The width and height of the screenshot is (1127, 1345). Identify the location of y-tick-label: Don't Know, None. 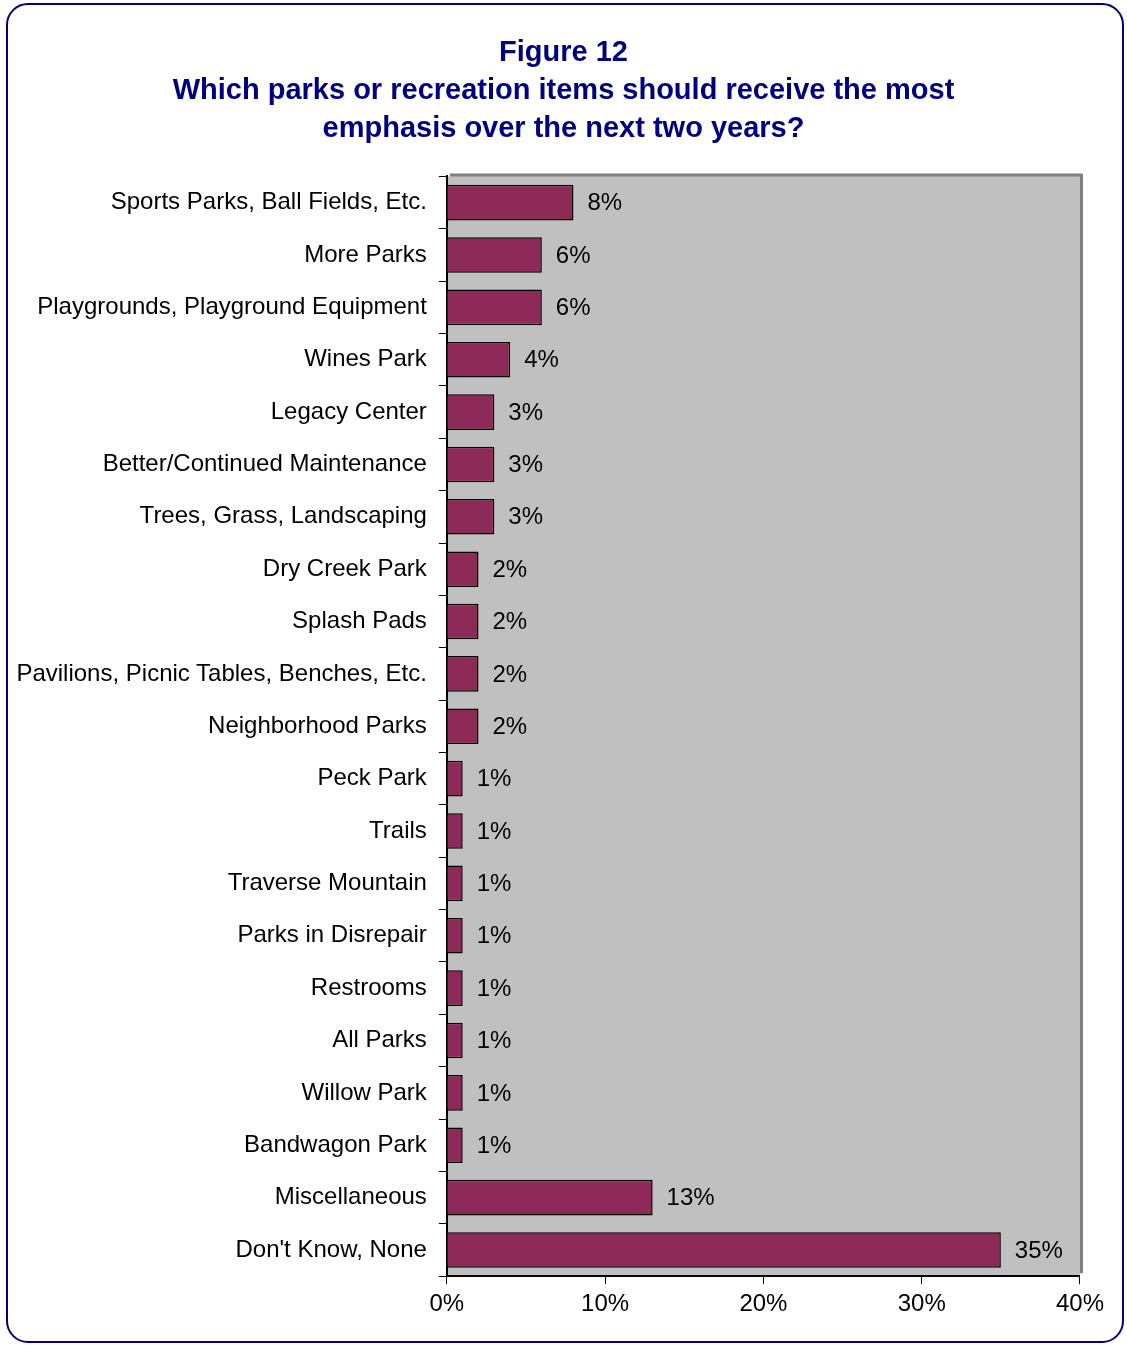
(331, 1248).